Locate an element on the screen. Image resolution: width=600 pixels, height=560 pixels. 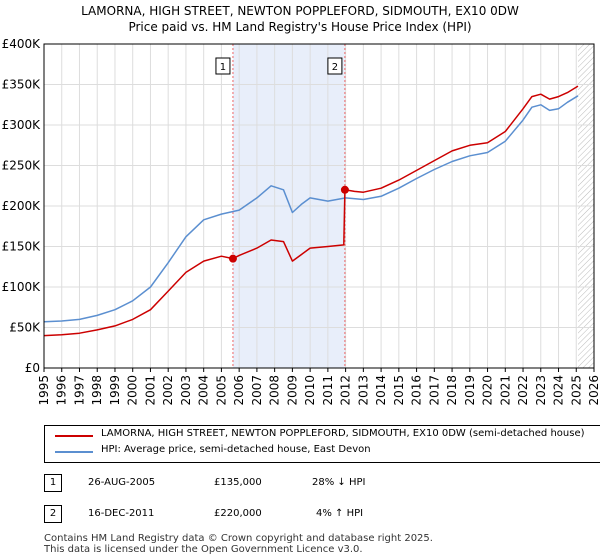
x-tick-label: 2017 is located at coordinates (434, 390).